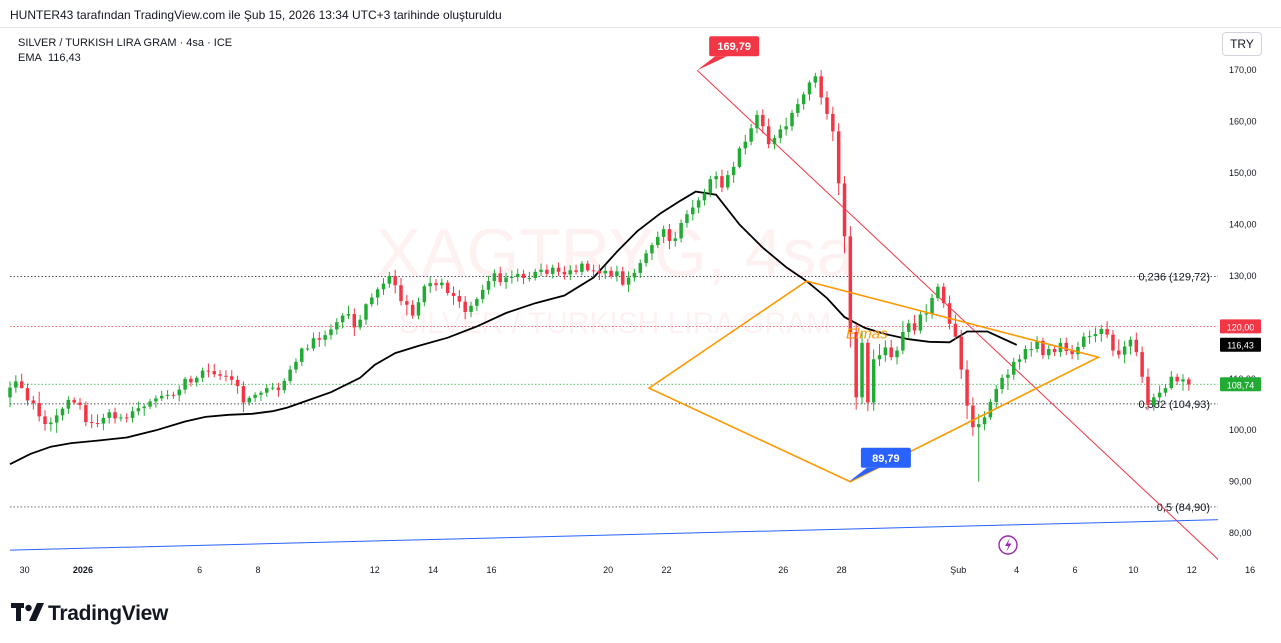 This screenshot has height=643, width=1281. What do you see at coordinates (125, 58) in the screenshot?
I see `legend-ema: EMA 116,43` at bounding box center [125, 58].